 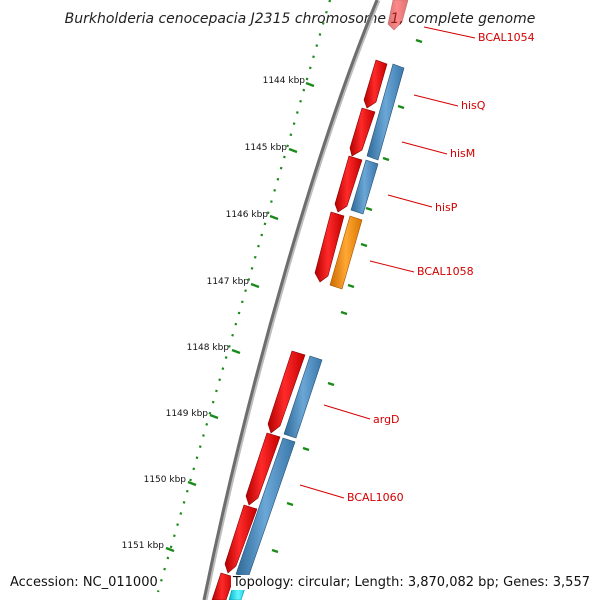 What do you see at coordinates (187, 414) in the screenshot?
I see `tick-label: 1149 kbp` at bounding box center [187, 414].